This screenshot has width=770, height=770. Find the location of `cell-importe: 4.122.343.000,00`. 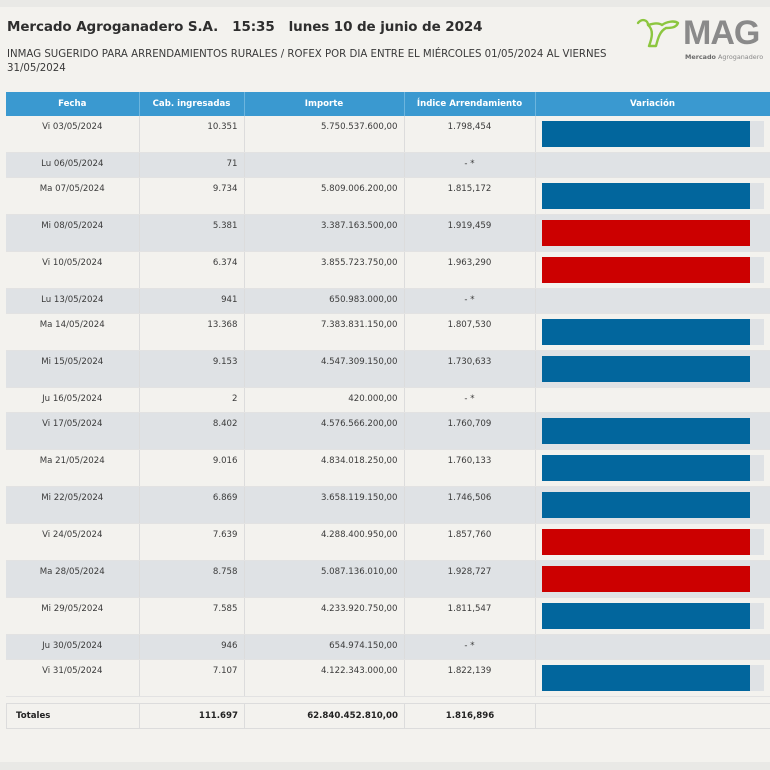

cell-importe: 4.122.343.000,00 is located at coordinates (324, 678).